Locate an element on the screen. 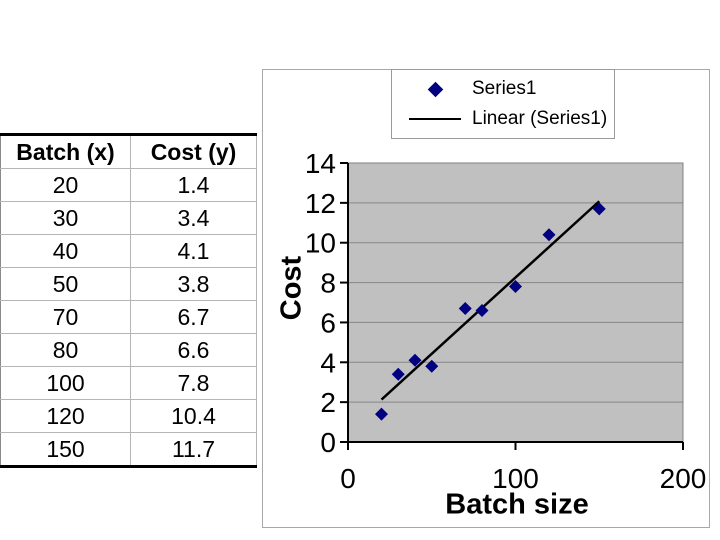 The image size is (720, 540). table-cell: 3.8 is located at coordinates (193, 284).